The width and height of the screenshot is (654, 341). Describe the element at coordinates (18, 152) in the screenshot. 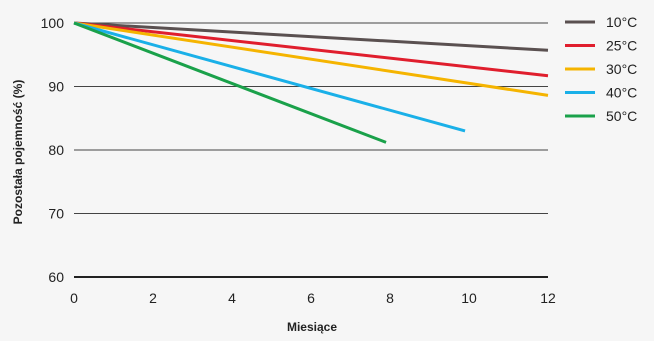

I see `y-axis-title: Pozostała pojemność (%)` at that location.